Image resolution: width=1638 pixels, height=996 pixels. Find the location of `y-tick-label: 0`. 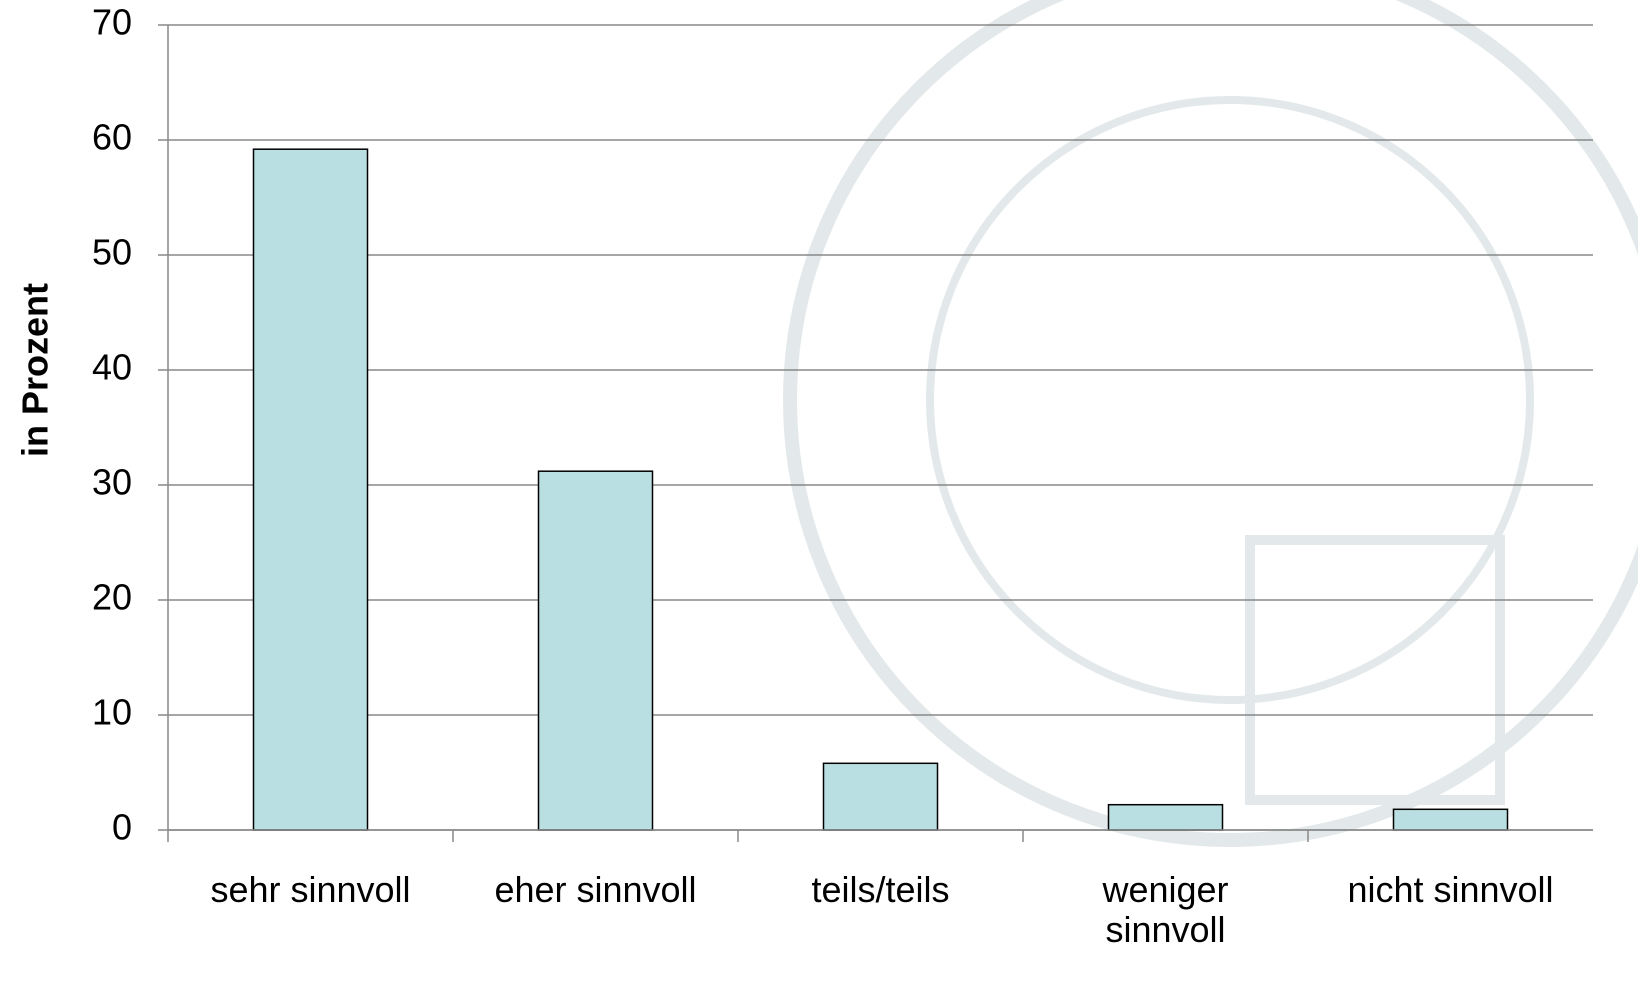

y-tick-label: 0 is located at coordinates (122, 827).